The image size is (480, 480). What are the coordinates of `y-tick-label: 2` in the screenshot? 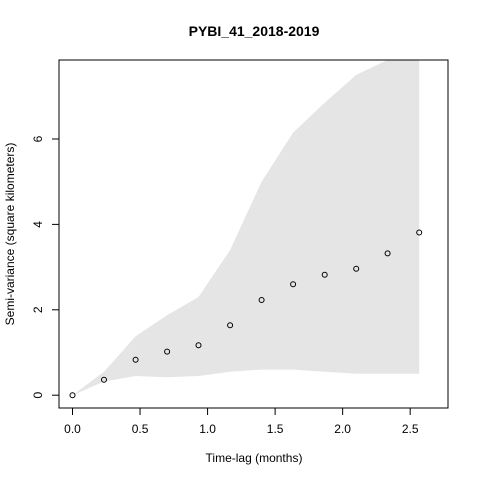 It's located at (38, 309).